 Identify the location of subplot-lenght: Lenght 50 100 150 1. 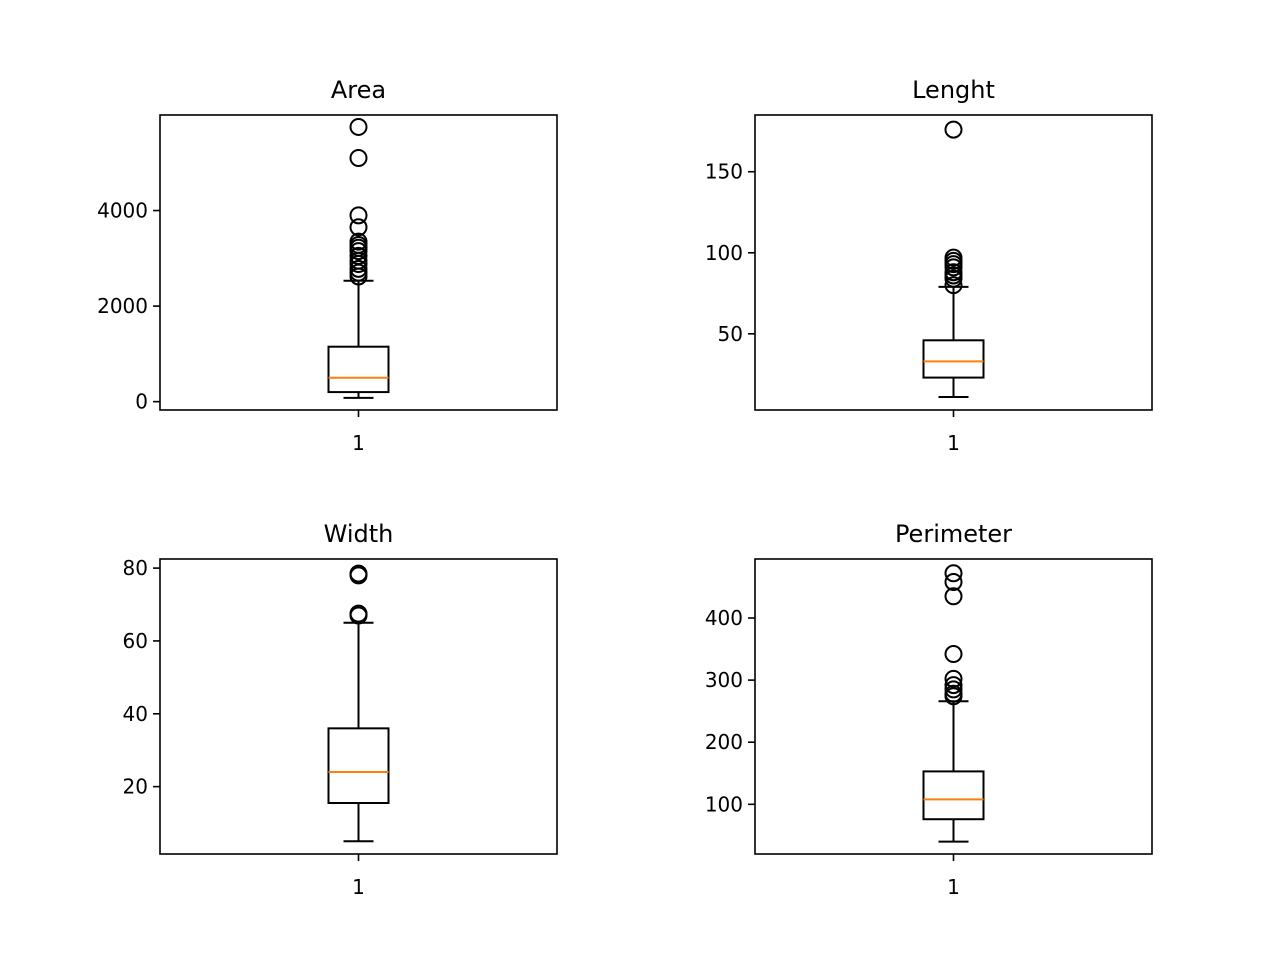
(929, 265).